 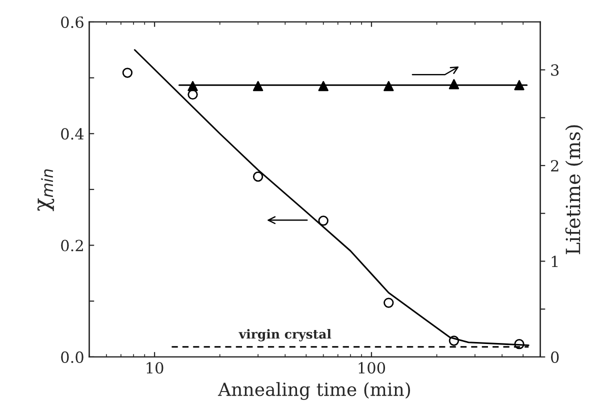 What do you see at coordinates (72, 134) in the screenshot?
I see `y-tick-label: 0.4` at bounding box center [72, 134].